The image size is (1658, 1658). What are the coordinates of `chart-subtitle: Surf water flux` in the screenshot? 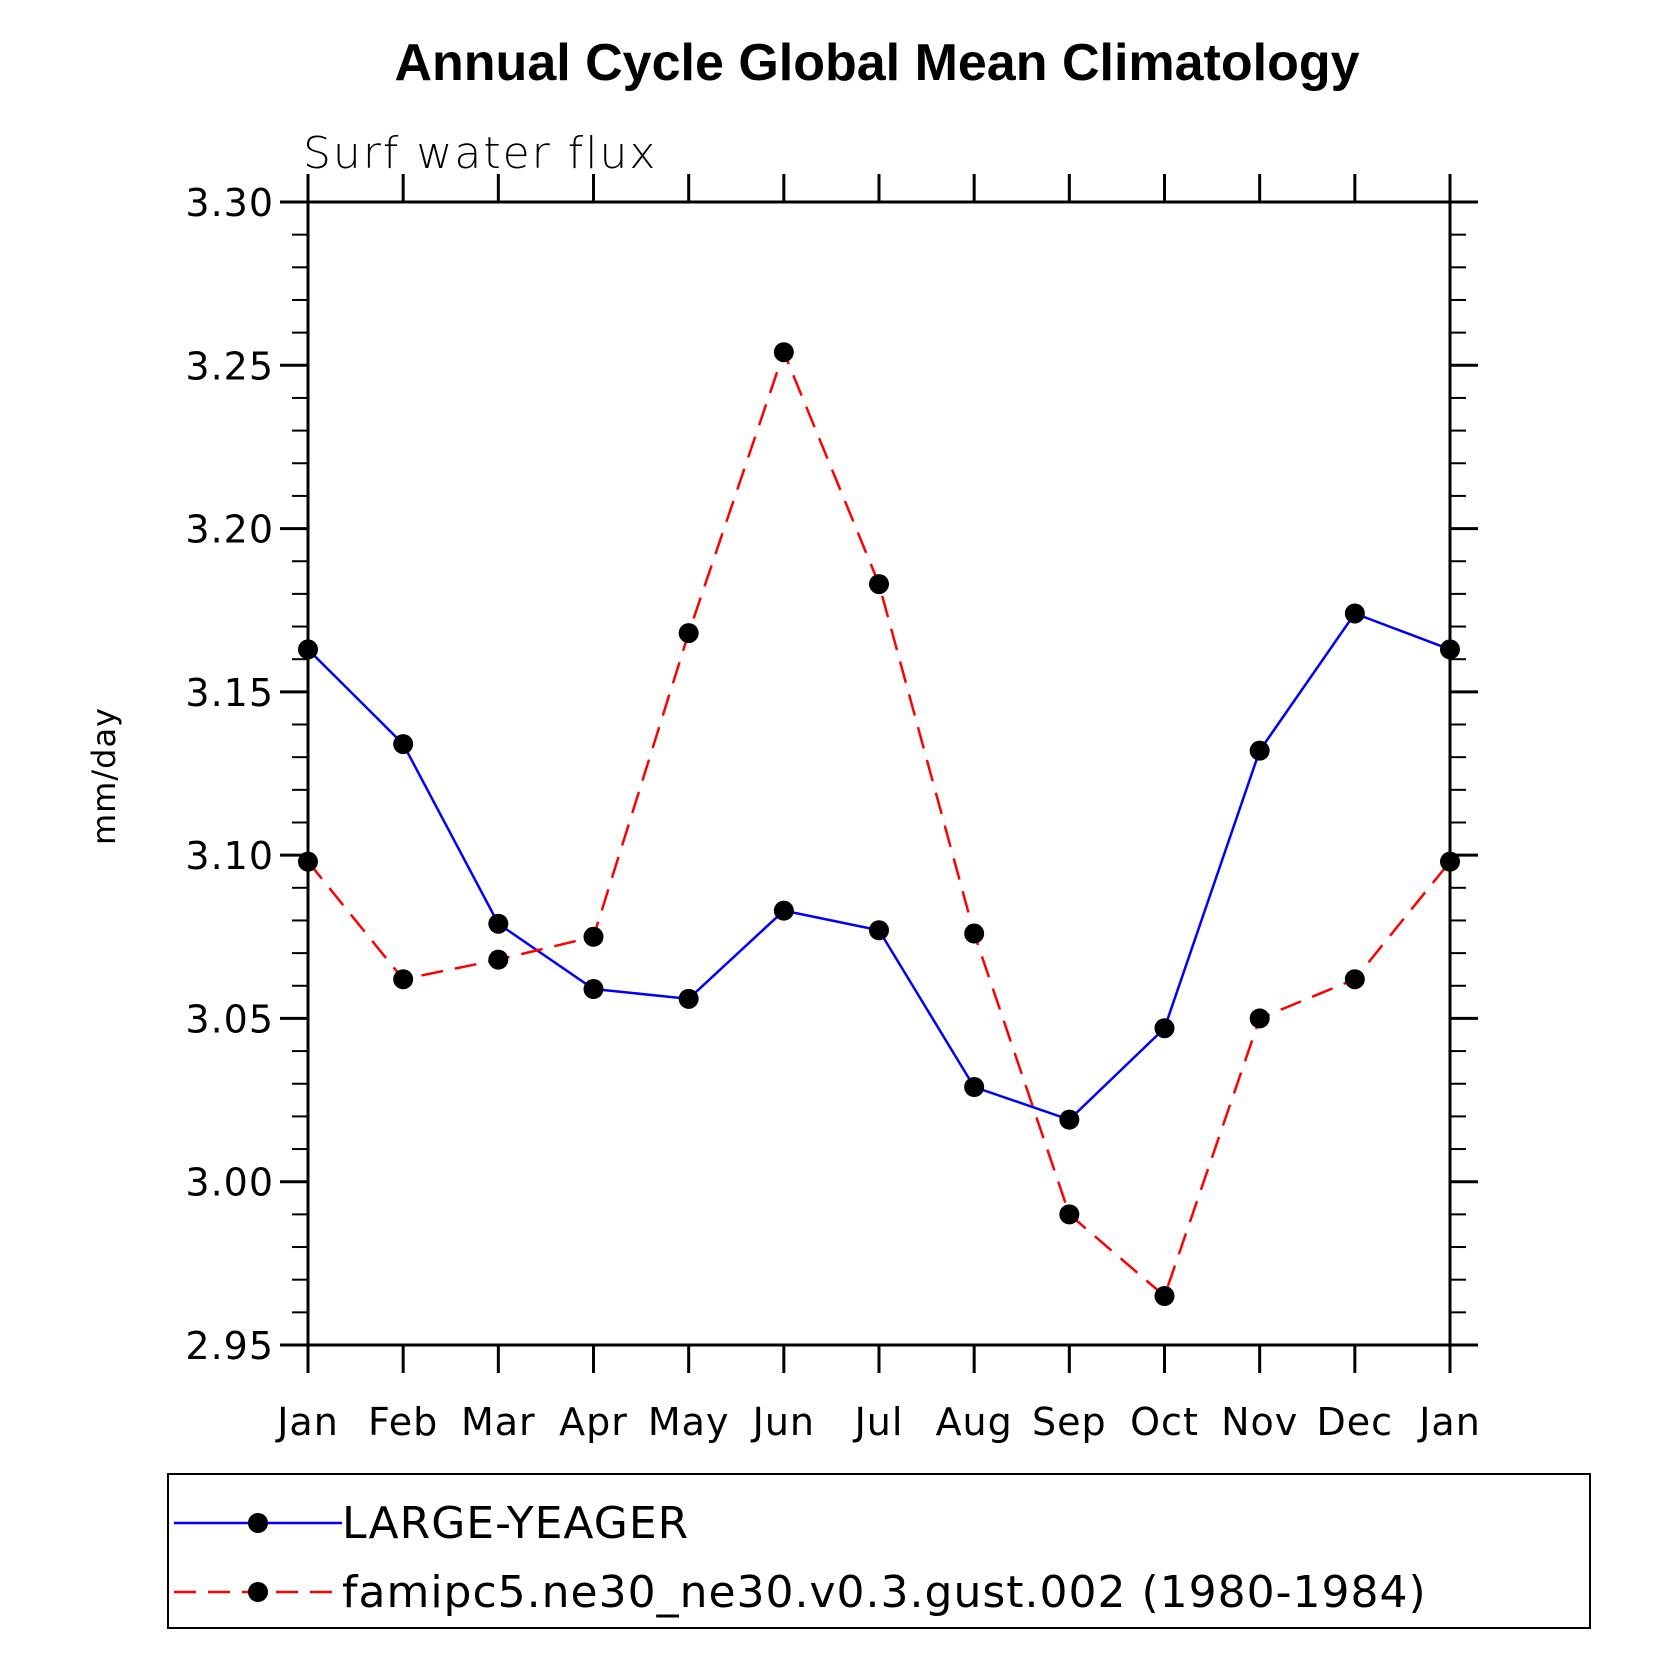 It's located at (480, 153).